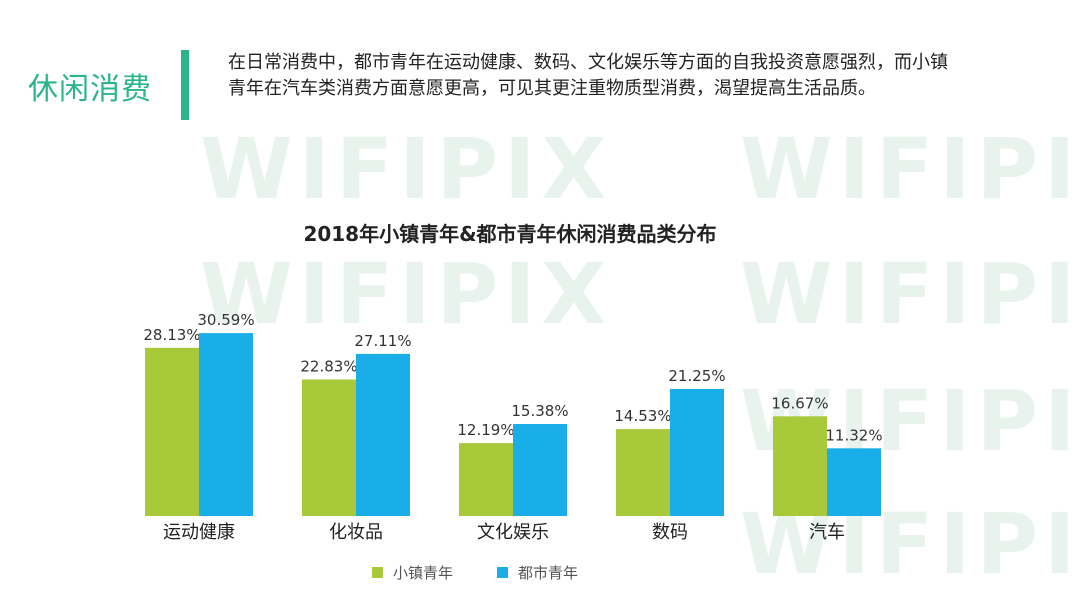  What do you see at coordinates (642, 416) in the screenshot?
I see `data-label: 14.53%` at bounding box center [642, 416].